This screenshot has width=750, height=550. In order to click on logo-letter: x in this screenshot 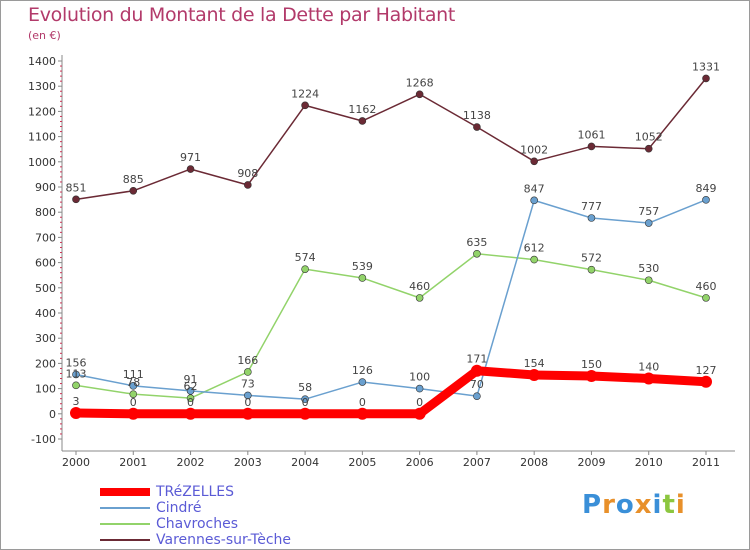, I will do `click(643, 505)`.